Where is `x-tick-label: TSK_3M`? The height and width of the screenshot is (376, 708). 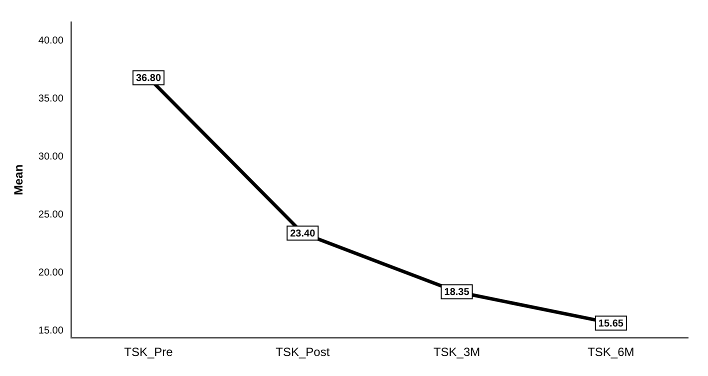
x-tick-label: TSK_3M is located at coordinates (456, 352).